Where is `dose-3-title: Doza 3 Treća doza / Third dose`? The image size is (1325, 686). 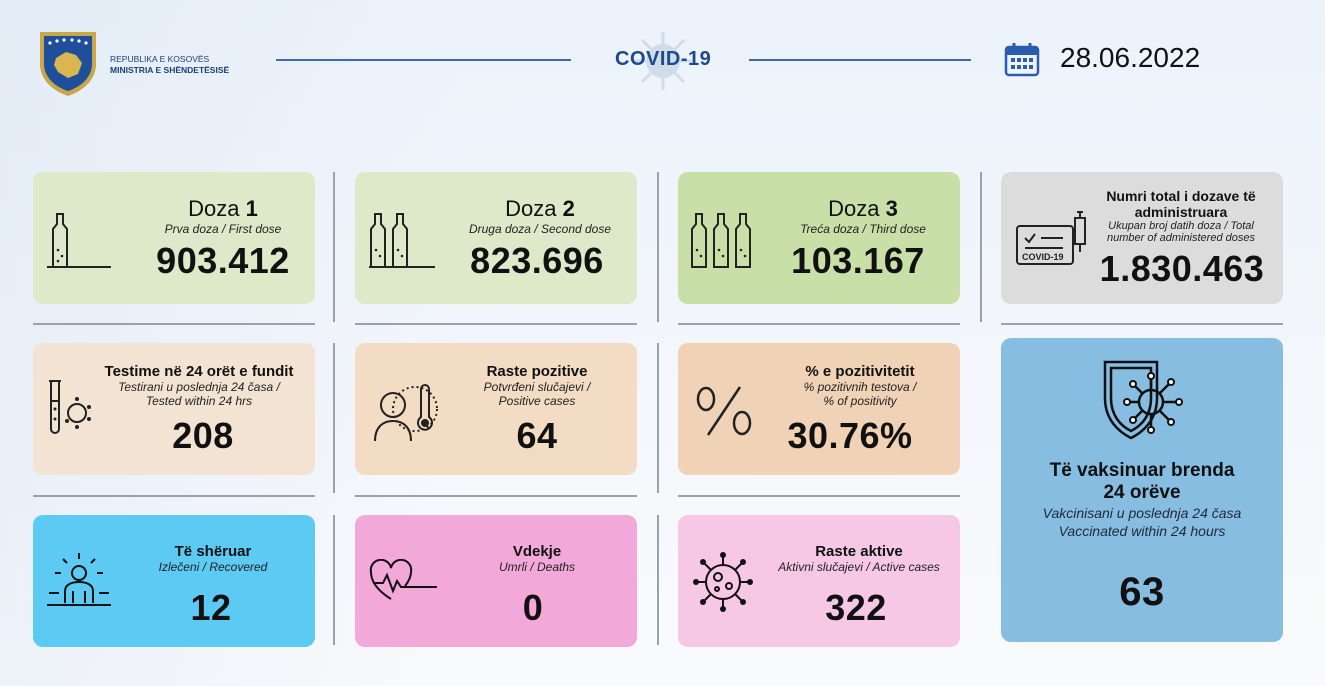
dose-3-title: Doza 3 Treća doza / Third dose is located at coordinates (863, 216).